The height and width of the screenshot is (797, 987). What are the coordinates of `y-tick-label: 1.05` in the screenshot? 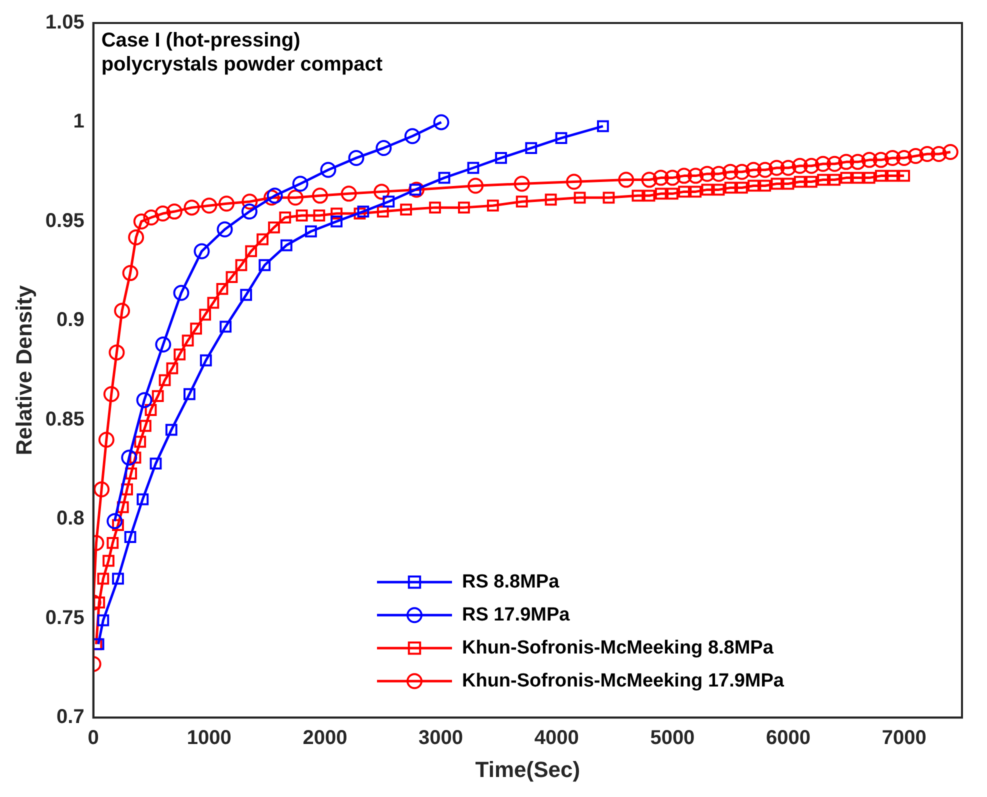 It's located at (64, 23).